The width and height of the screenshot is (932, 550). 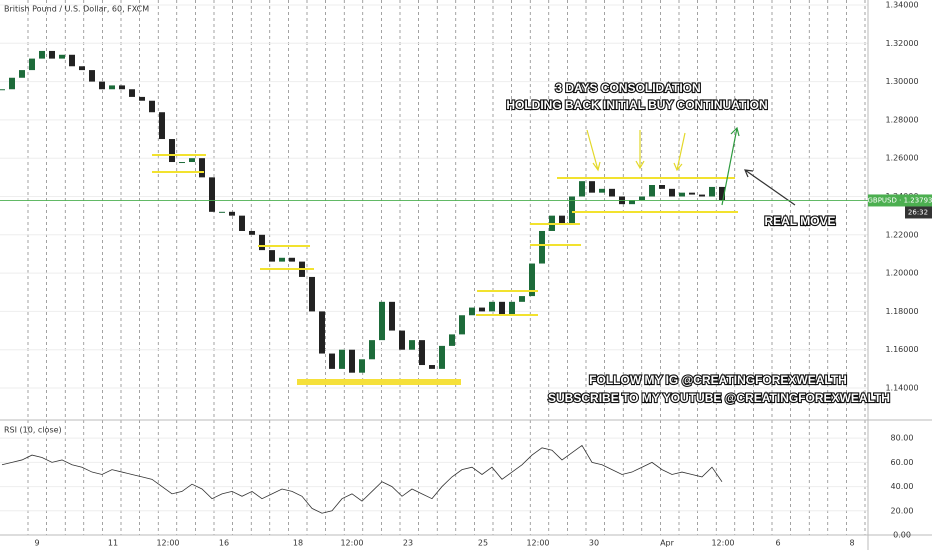 I want to click on countdown: 26:32, so click(x=918, y=212).